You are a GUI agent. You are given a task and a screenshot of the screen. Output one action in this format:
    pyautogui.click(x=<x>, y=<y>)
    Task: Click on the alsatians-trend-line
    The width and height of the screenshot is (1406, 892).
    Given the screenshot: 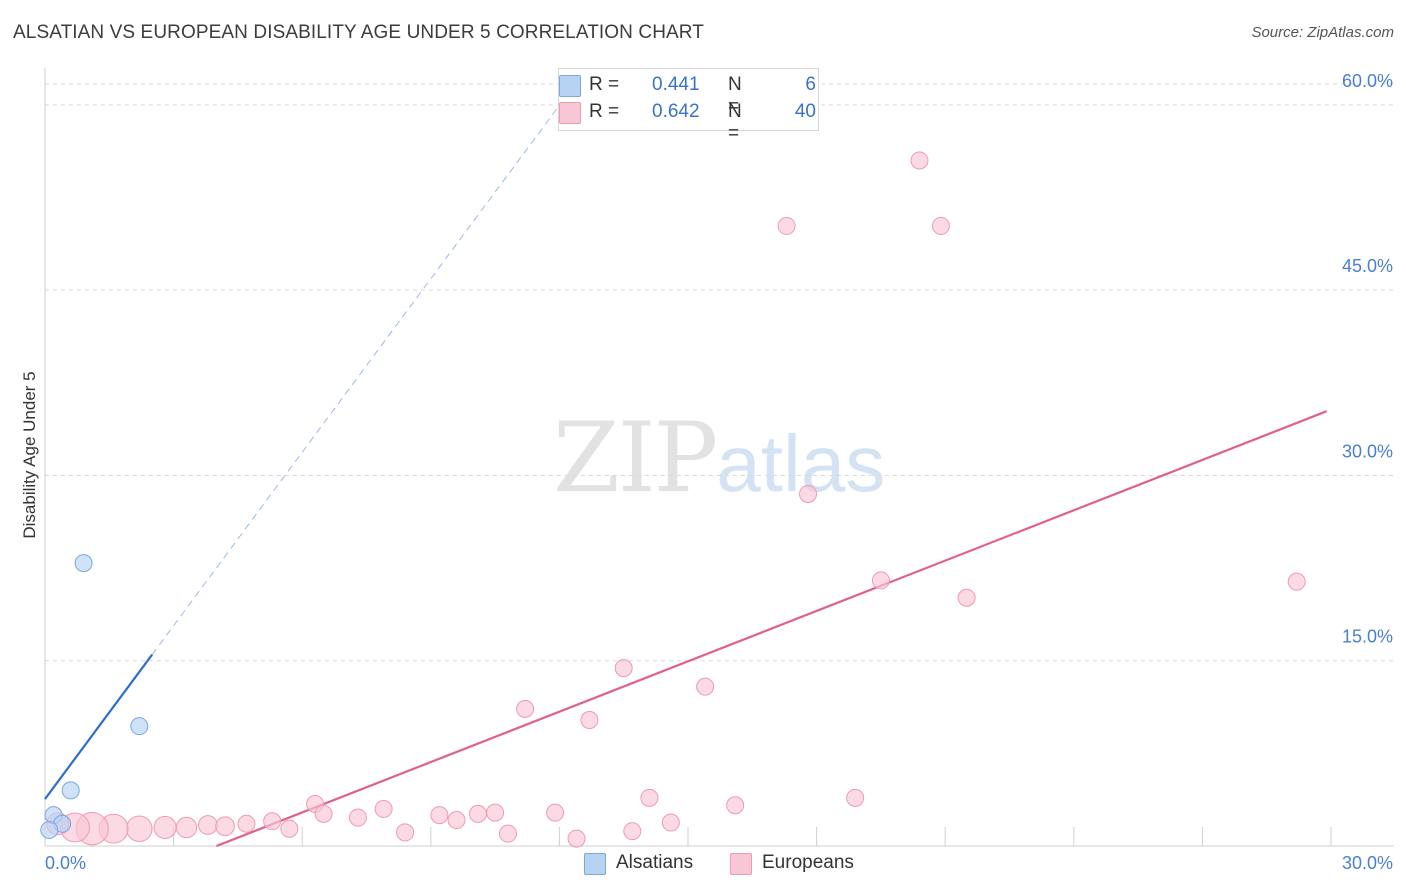 What is the action you would take?
    pyautogui.click(x=99, y=726)
    